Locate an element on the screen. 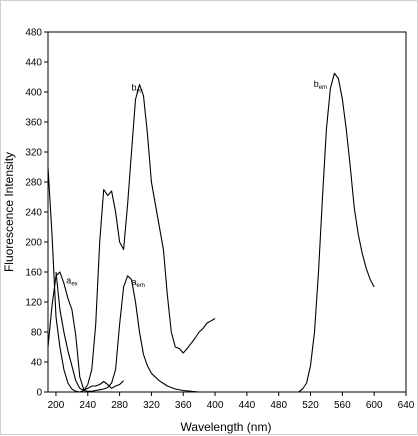 This screenshot has height=436, width=418. x-tick-label: 240 is located at coordinates (87, 405).